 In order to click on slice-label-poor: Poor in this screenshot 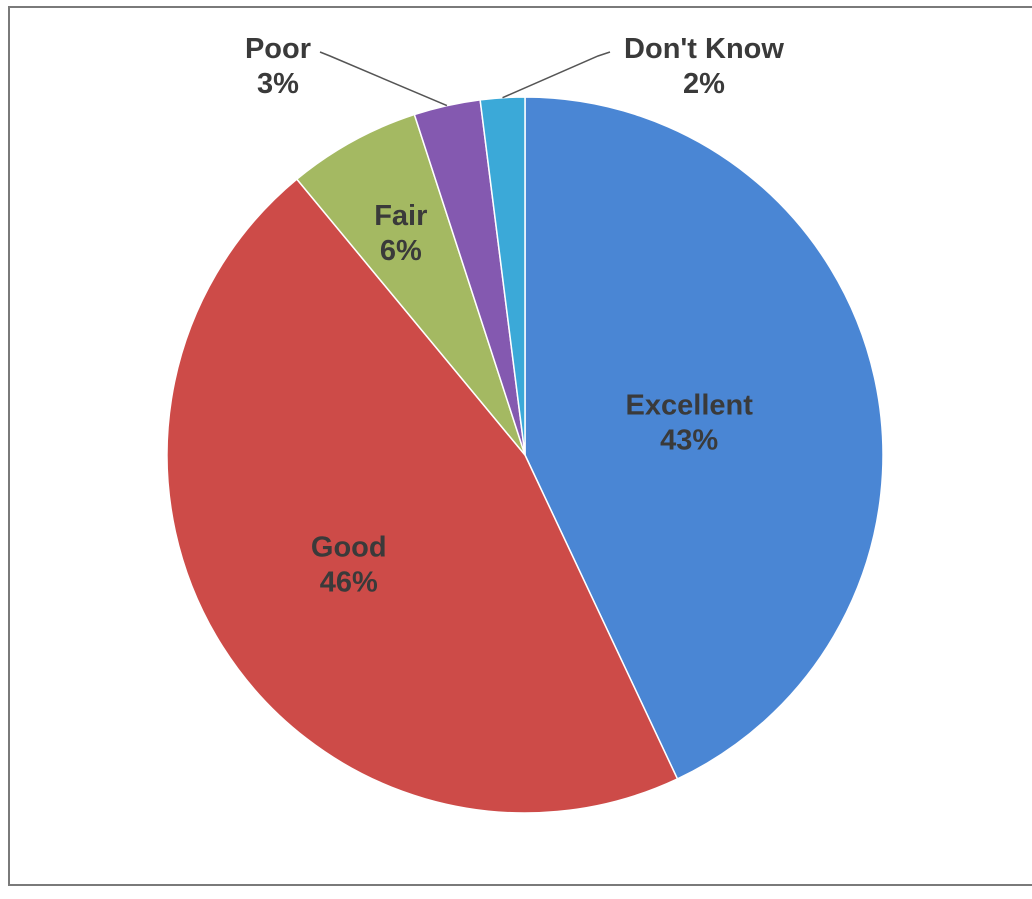, I will do `click(278, 49)`.